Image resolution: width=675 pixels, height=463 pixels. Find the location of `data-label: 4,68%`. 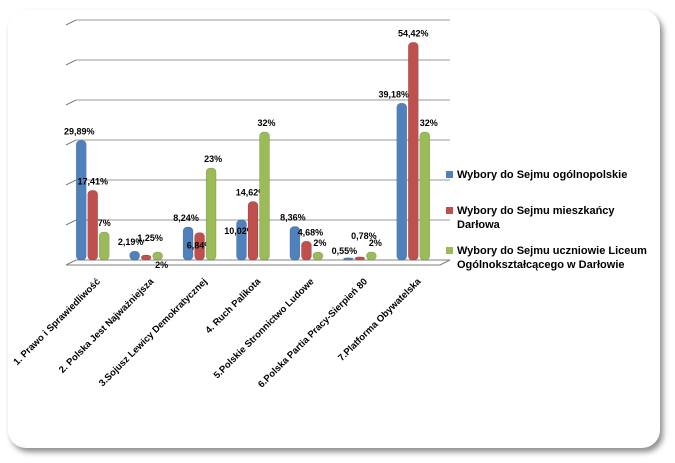

data-label: 4,68% is located at coordinates (311, 232).